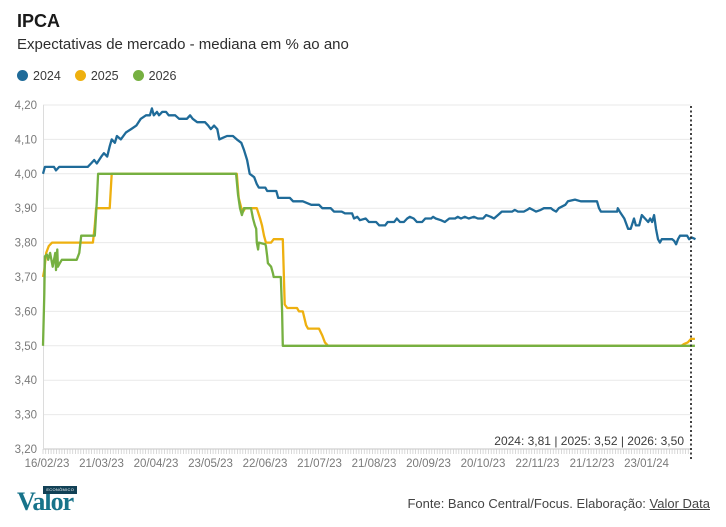 The width and height of the screenshot is (726, 527). I want to click on legend-item-2026: 2026, so click(154, 75).